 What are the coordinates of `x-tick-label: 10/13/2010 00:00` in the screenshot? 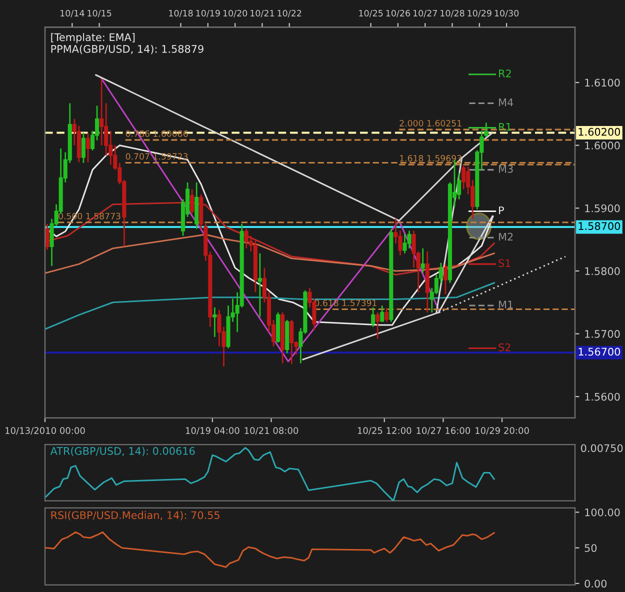 It's located at (45, 431).